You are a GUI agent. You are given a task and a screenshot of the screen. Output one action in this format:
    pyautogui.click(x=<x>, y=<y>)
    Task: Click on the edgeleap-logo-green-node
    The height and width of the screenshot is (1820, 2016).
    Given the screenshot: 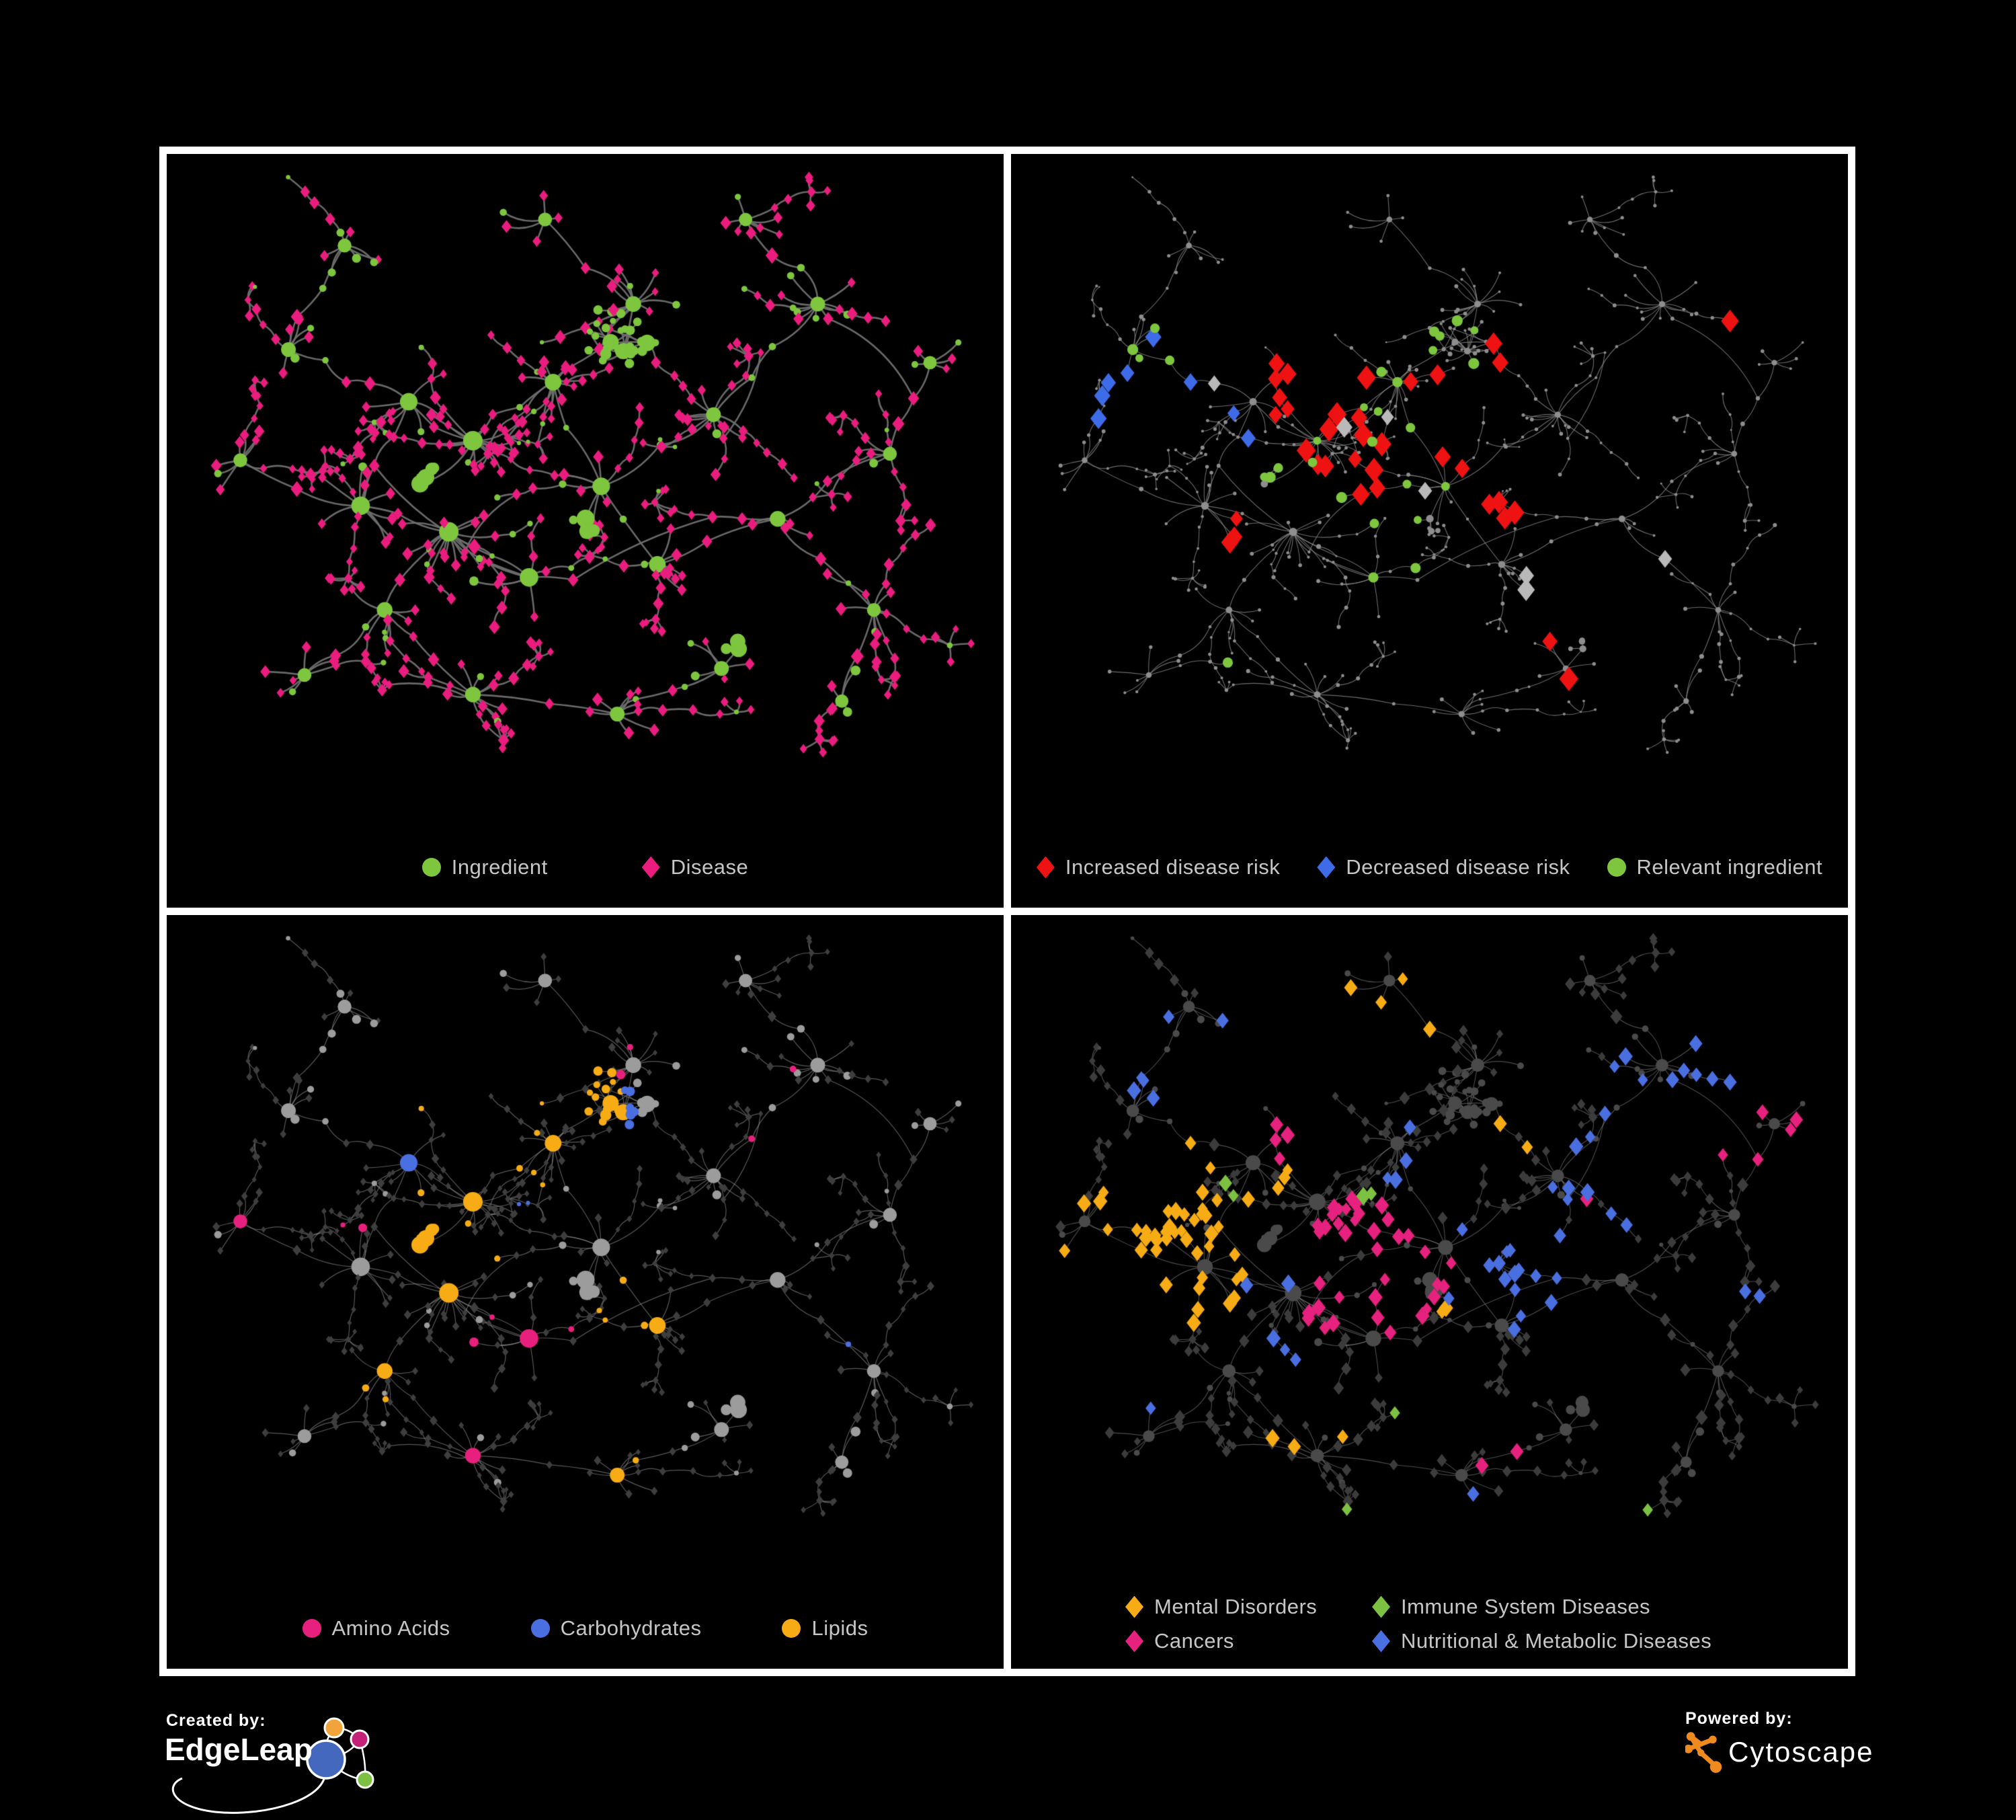 What is the action you would take?
    pyautogui.click(x=365, y=1779)
    